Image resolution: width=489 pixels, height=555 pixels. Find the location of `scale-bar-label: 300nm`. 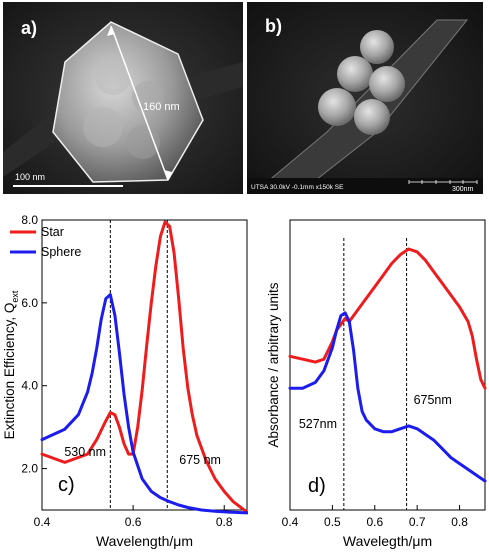

scale-bar-label: 300nm is located at coordinates (463, 189).